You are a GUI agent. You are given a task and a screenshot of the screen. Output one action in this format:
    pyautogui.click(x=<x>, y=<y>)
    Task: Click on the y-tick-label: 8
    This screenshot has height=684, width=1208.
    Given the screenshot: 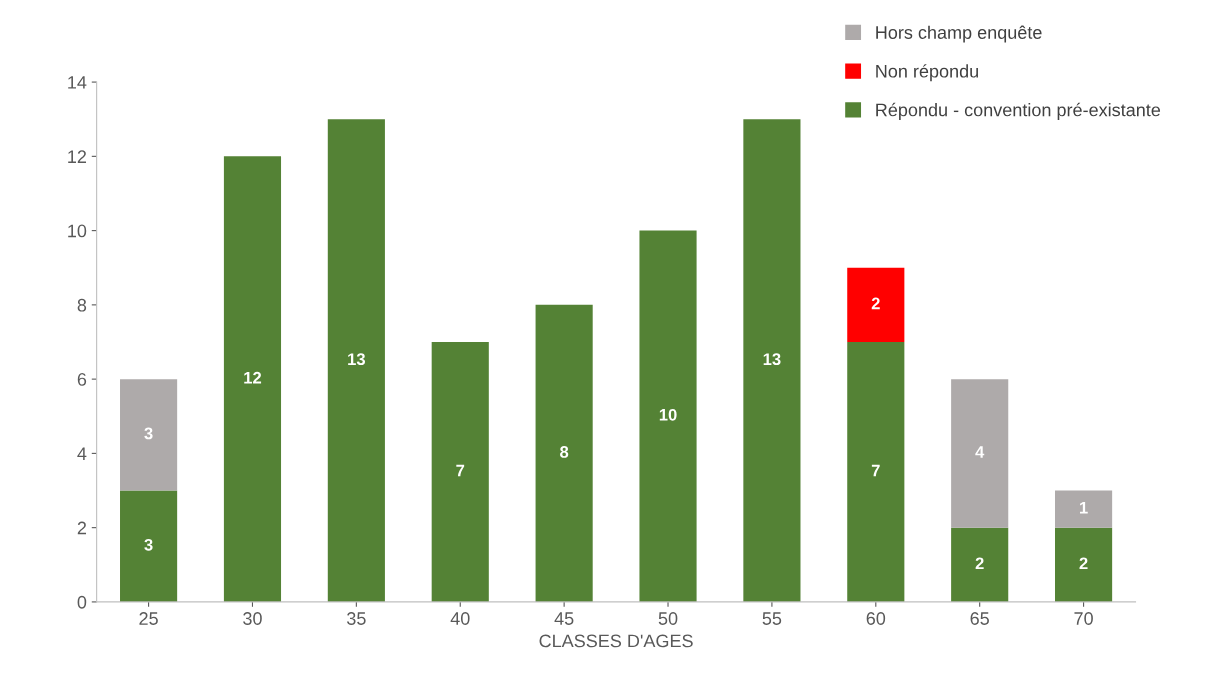 What is the action you would take?
    pyautogui.click(x=82, y=305)
    